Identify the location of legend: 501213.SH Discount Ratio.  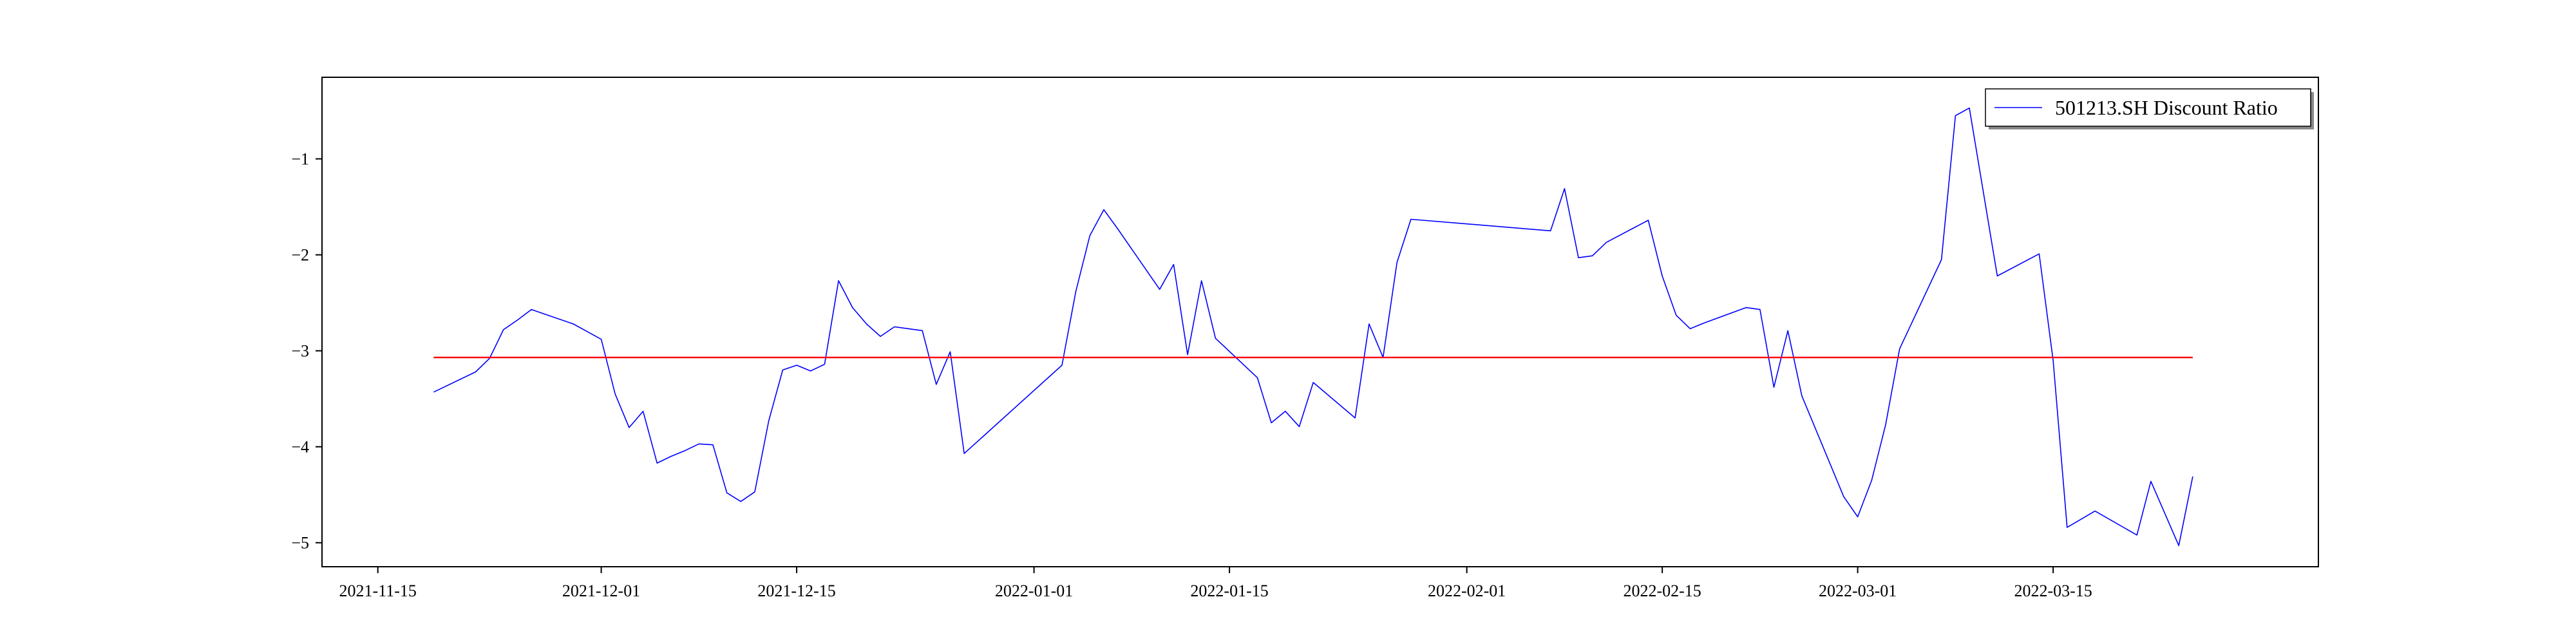
(2149, 108).